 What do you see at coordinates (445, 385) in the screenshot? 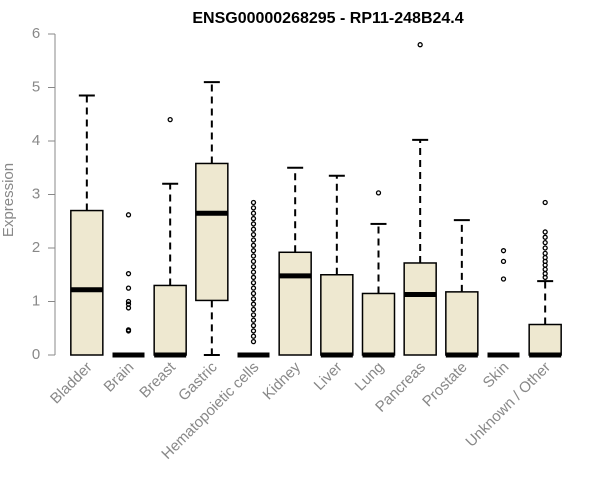
I see `x-tick-label: Prostate` at bounding box center [445, 385].